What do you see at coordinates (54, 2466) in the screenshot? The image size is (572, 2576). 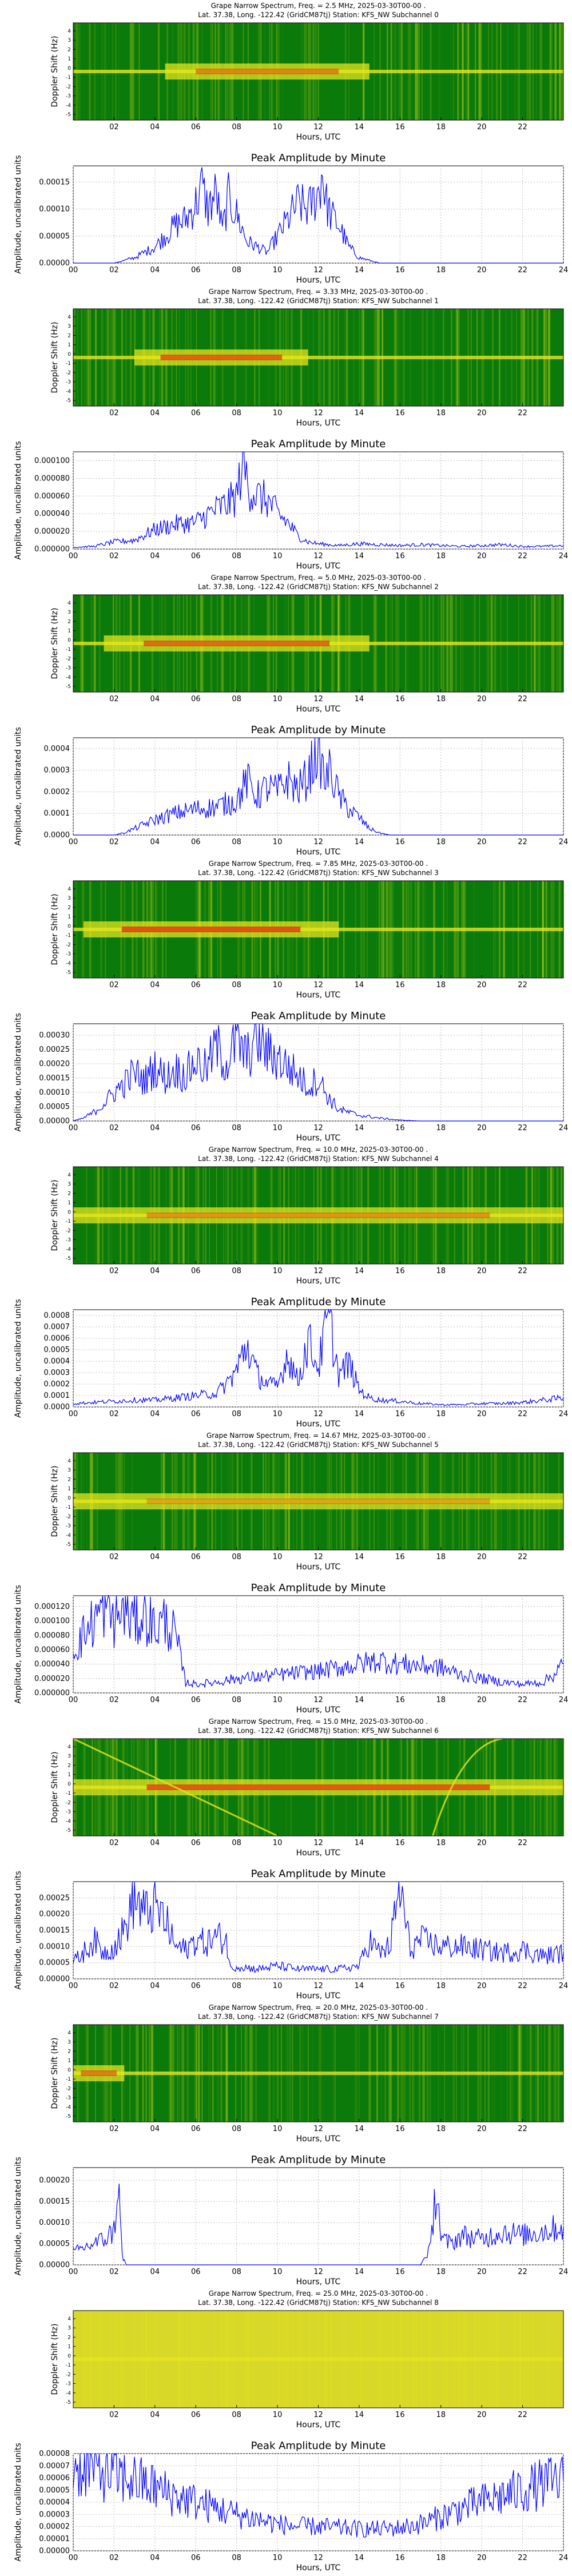 I see `y-tick-label: 0.00007` at bounding box center [54, 2466].